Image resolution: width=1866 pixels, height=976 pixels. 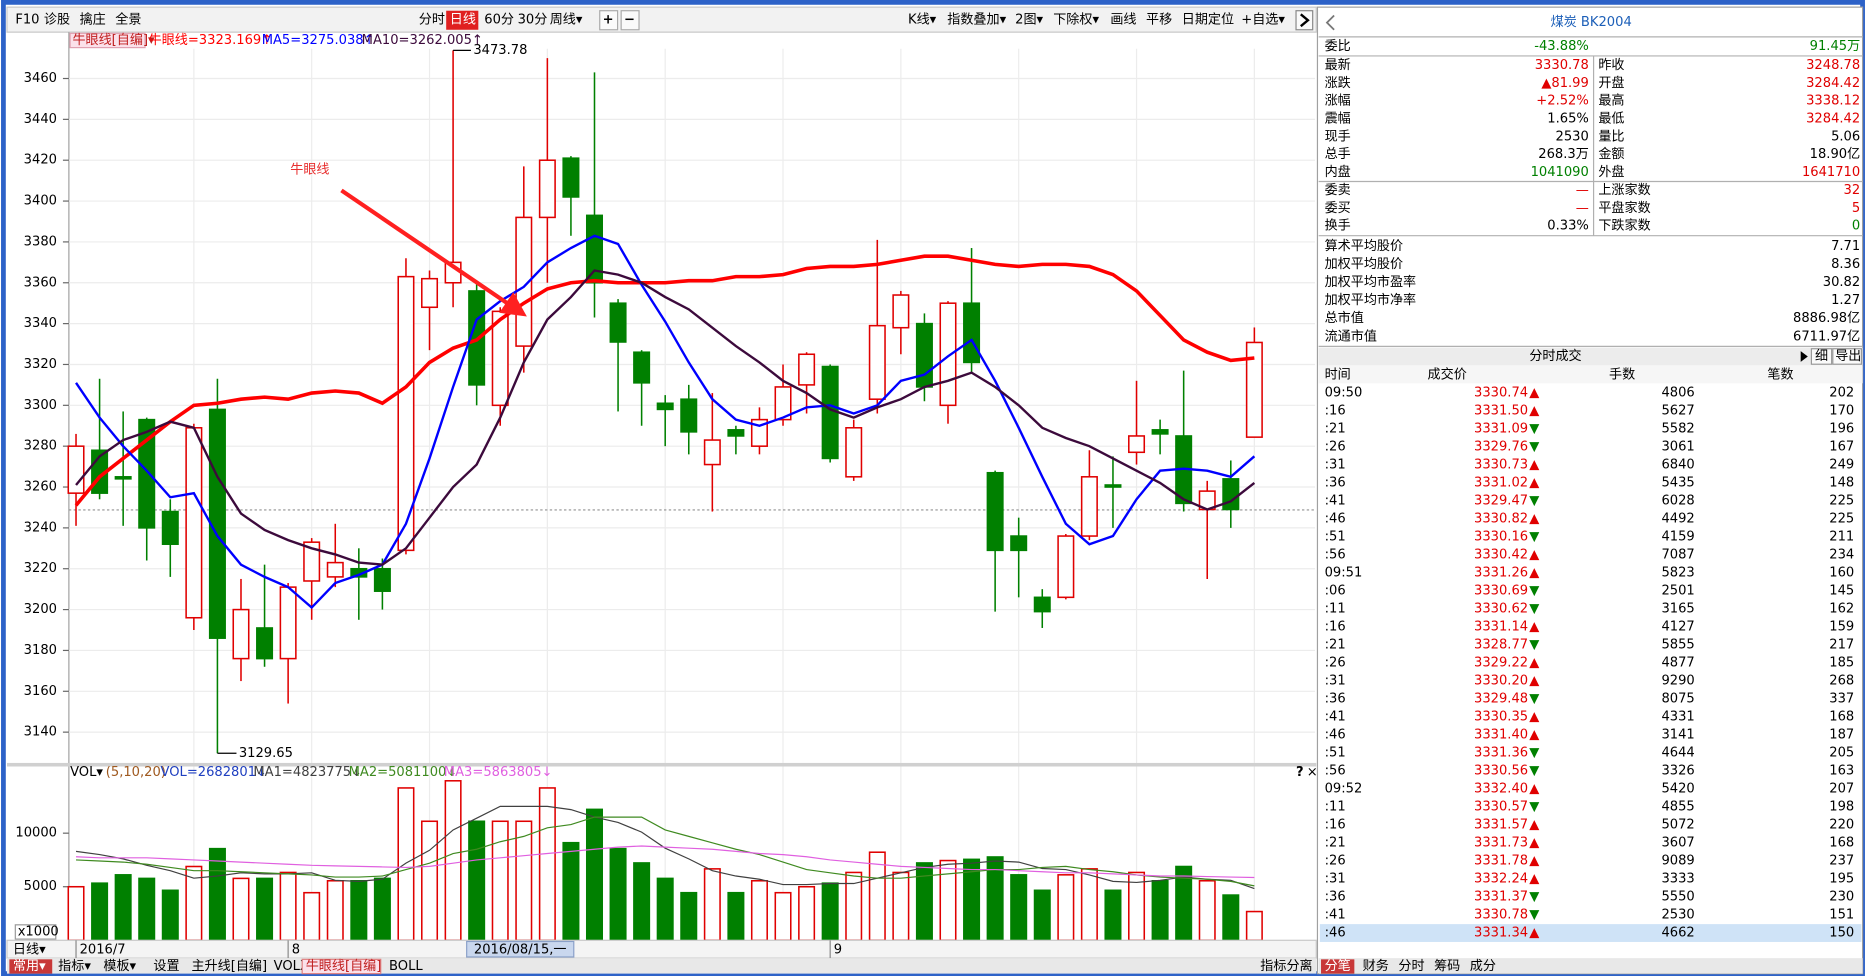 What do you see at coordinates (1338, 171) in the screenshot?
I see `quote-label: 内盘` at bounding box center [1338, 171].